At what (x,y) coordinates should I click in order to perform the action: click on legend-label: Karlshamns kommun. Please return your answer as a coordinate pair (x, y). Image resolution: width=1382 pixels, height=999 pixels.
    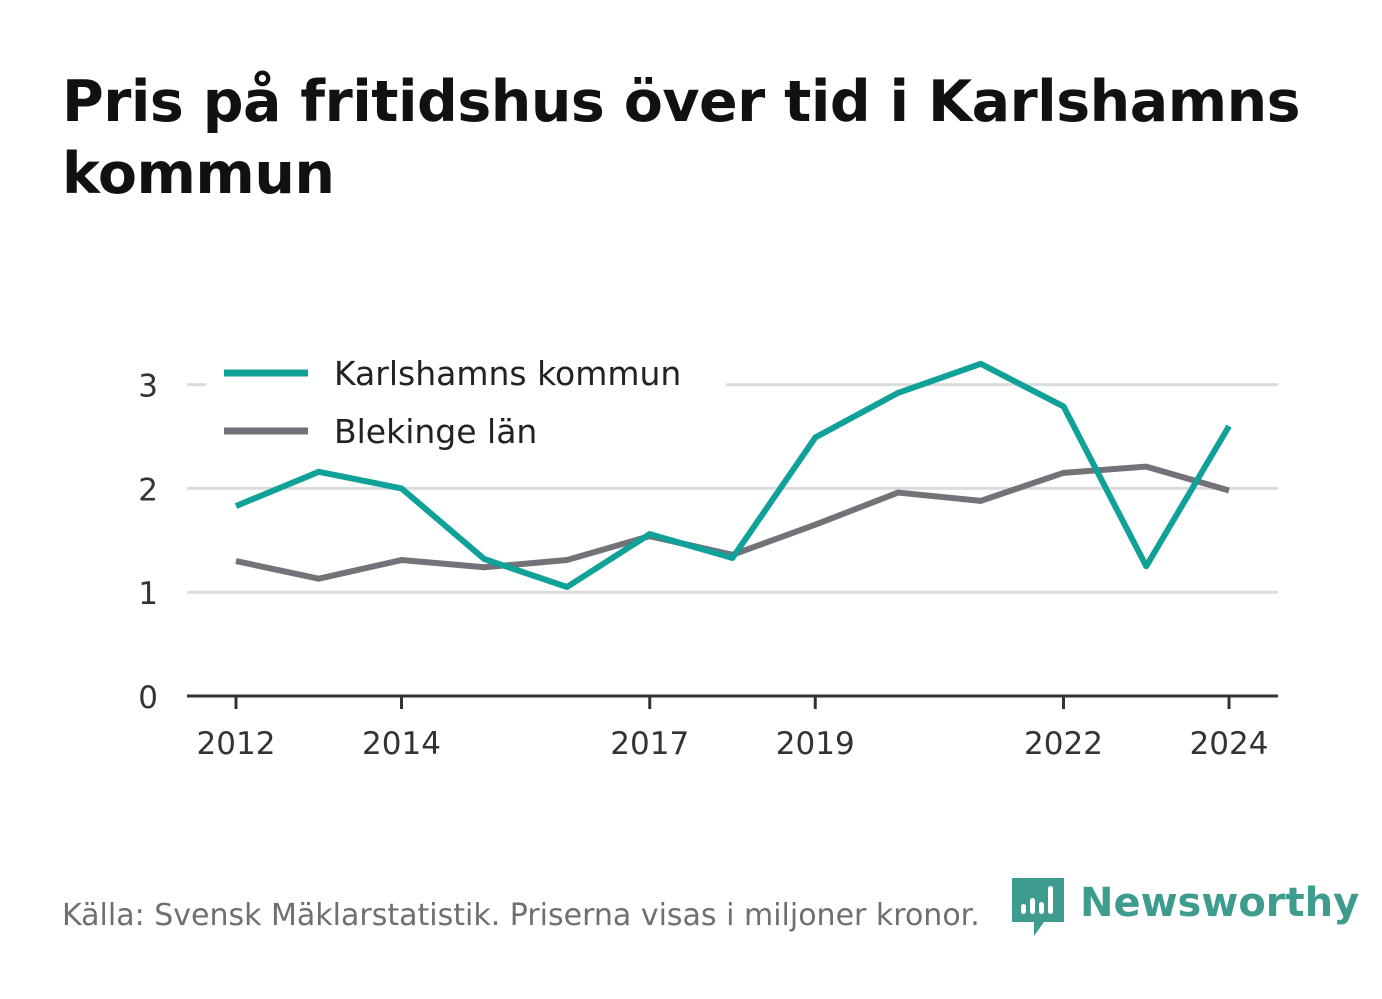
    Looking at the image, I should click on (507, 373).